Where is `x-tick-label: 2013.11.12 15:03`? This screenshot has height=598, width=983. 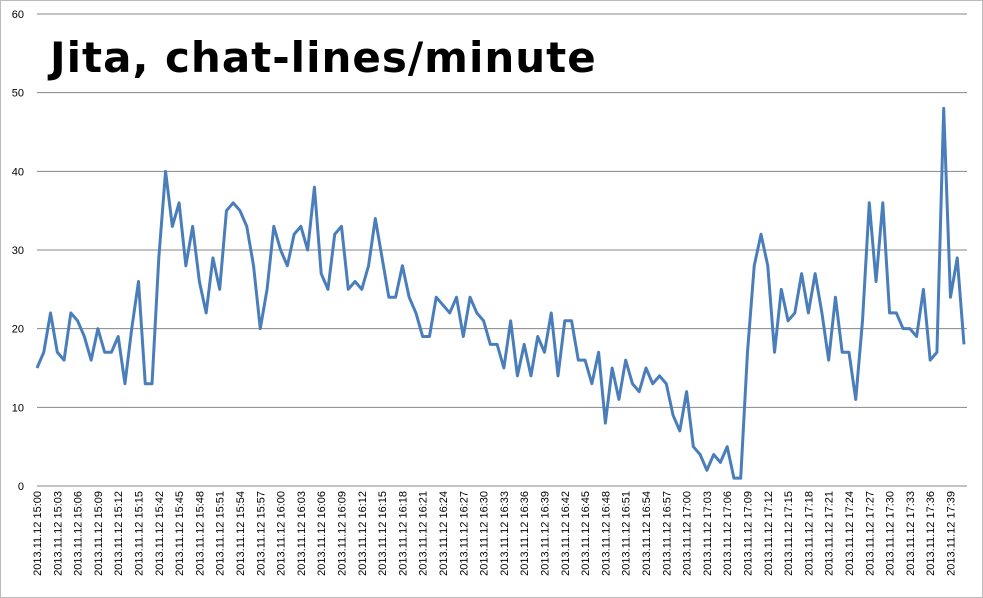 x-tick-label: 2013.11.12 15:03 is located at coordinates (58, 533).